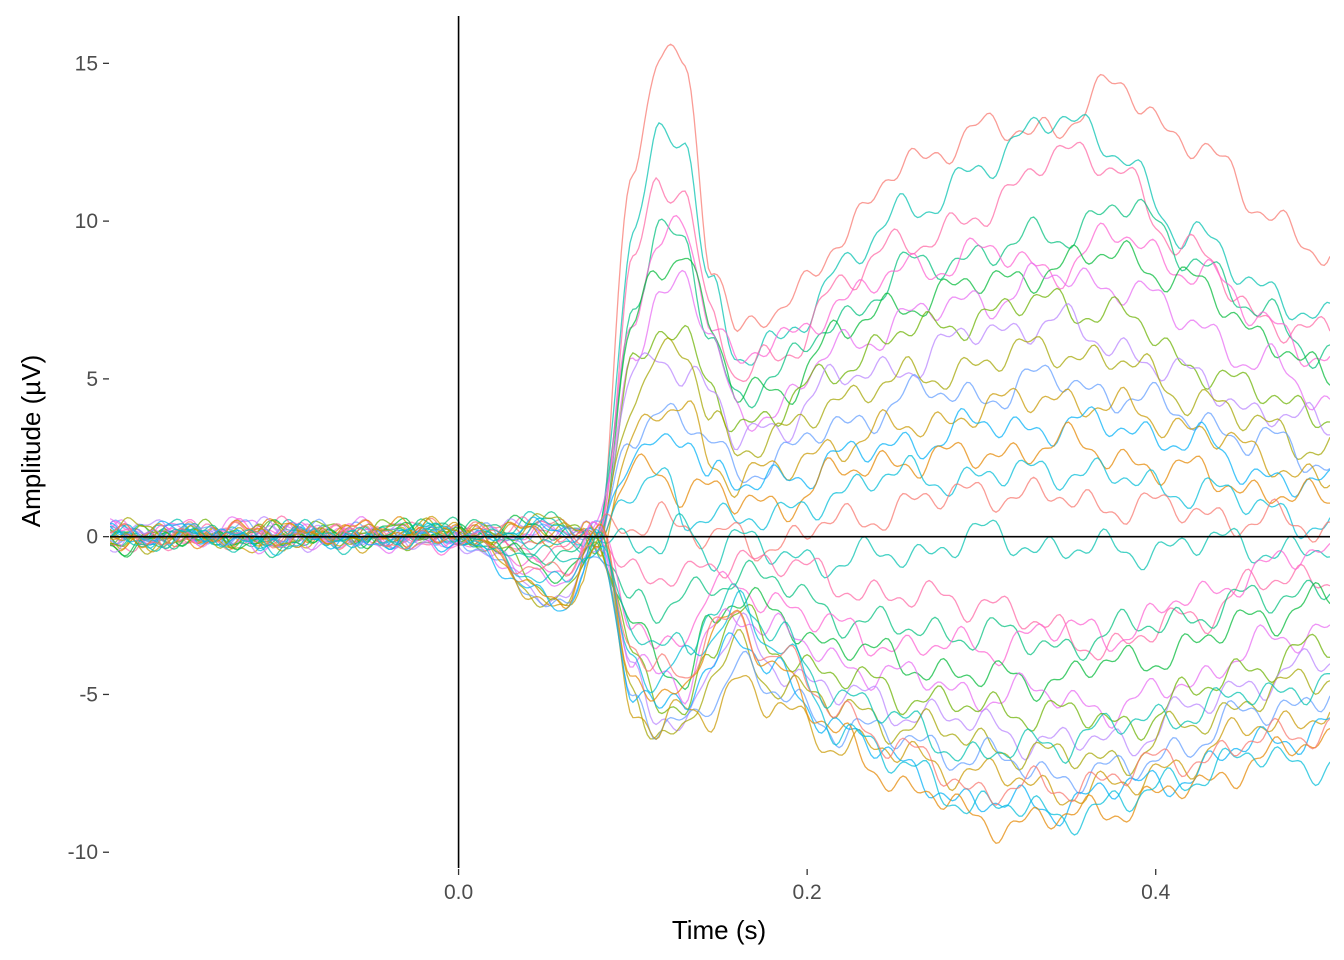 This screenshot has width=1344, height=960. Describe the element at coordinates (92, 537) in the screenshot. I see `y-tick-label: 0` at that location.